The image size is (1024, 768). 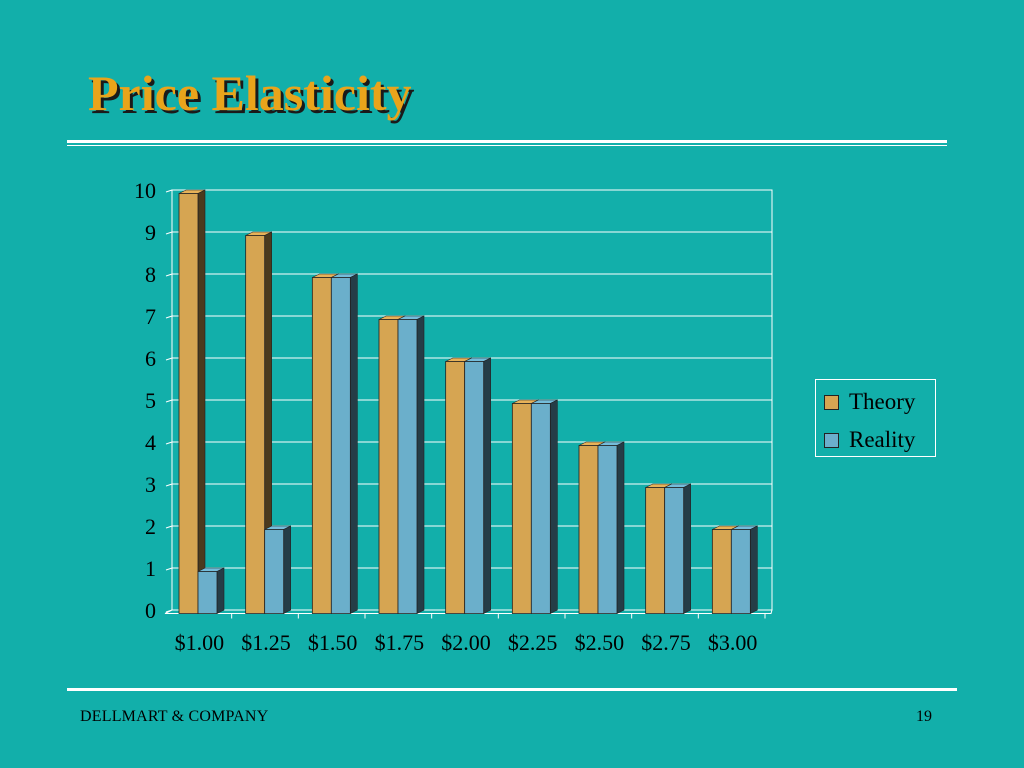 I want to click on bar-theory-side, so click(x=201, y=401).